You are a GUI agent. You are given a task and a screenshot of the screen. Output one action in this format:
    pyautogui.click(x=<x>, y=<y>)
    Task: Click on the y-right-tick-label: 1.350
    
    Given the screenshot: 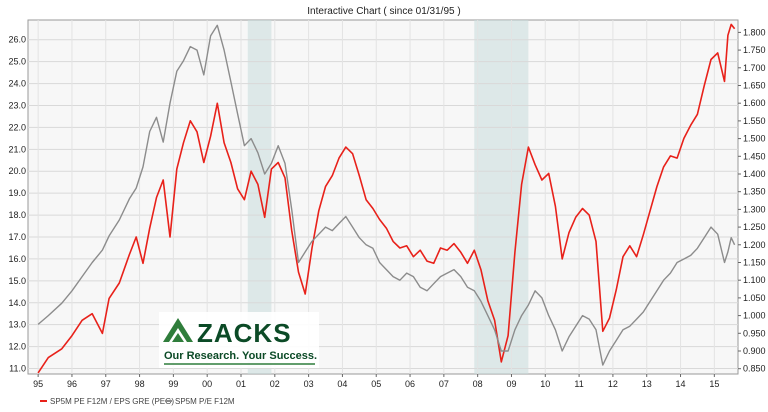 What is the action you would take?
    pyautogui.click(x=754, y=192)
    